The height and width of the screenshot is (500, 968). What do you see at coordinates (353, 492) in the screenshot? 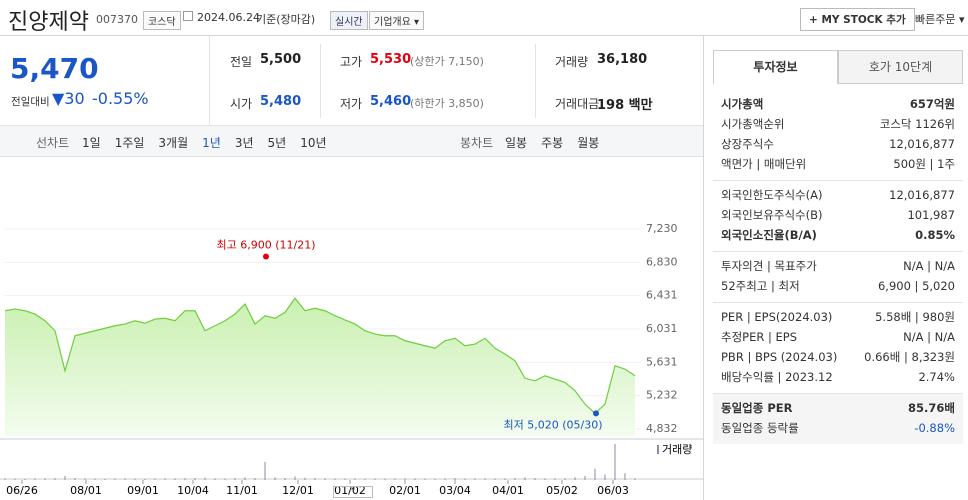
I see `collapse-button: ⌃` at bounding box center [353, 492].